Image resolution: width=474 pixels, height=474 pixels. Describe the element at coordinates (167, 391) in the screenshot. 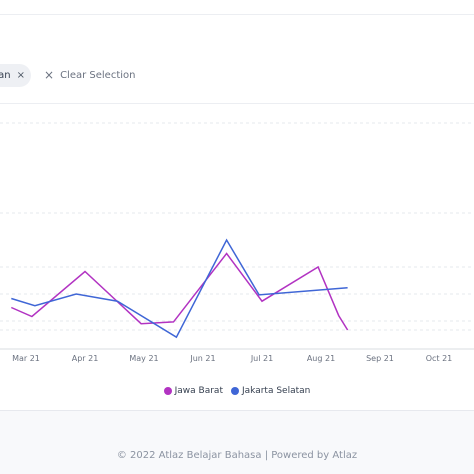

I see `legend-dot-jawa-barat` at that location.